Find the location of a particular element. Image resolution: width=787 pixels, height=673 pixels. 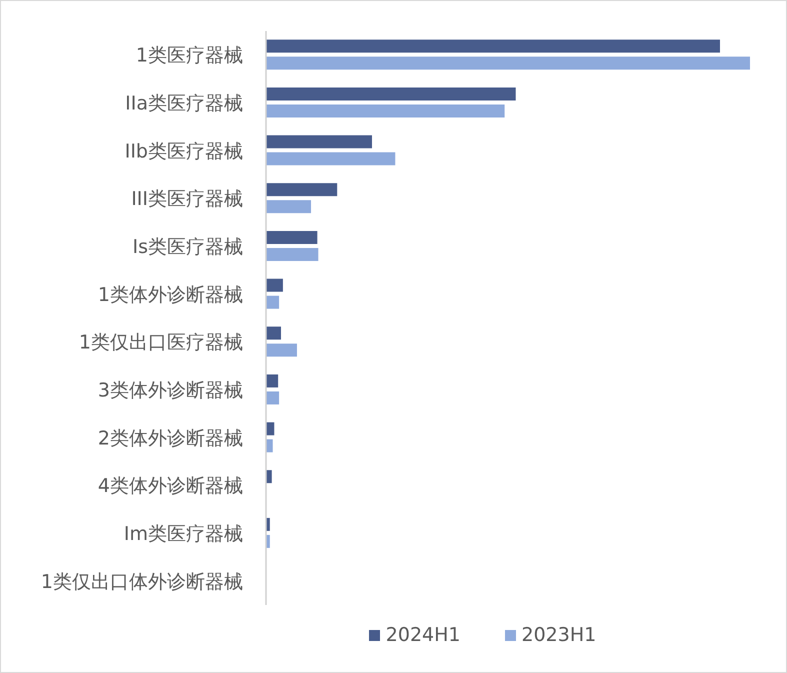

y-tick-label: Is类医疗器械 is located at coordinates (187, 247).